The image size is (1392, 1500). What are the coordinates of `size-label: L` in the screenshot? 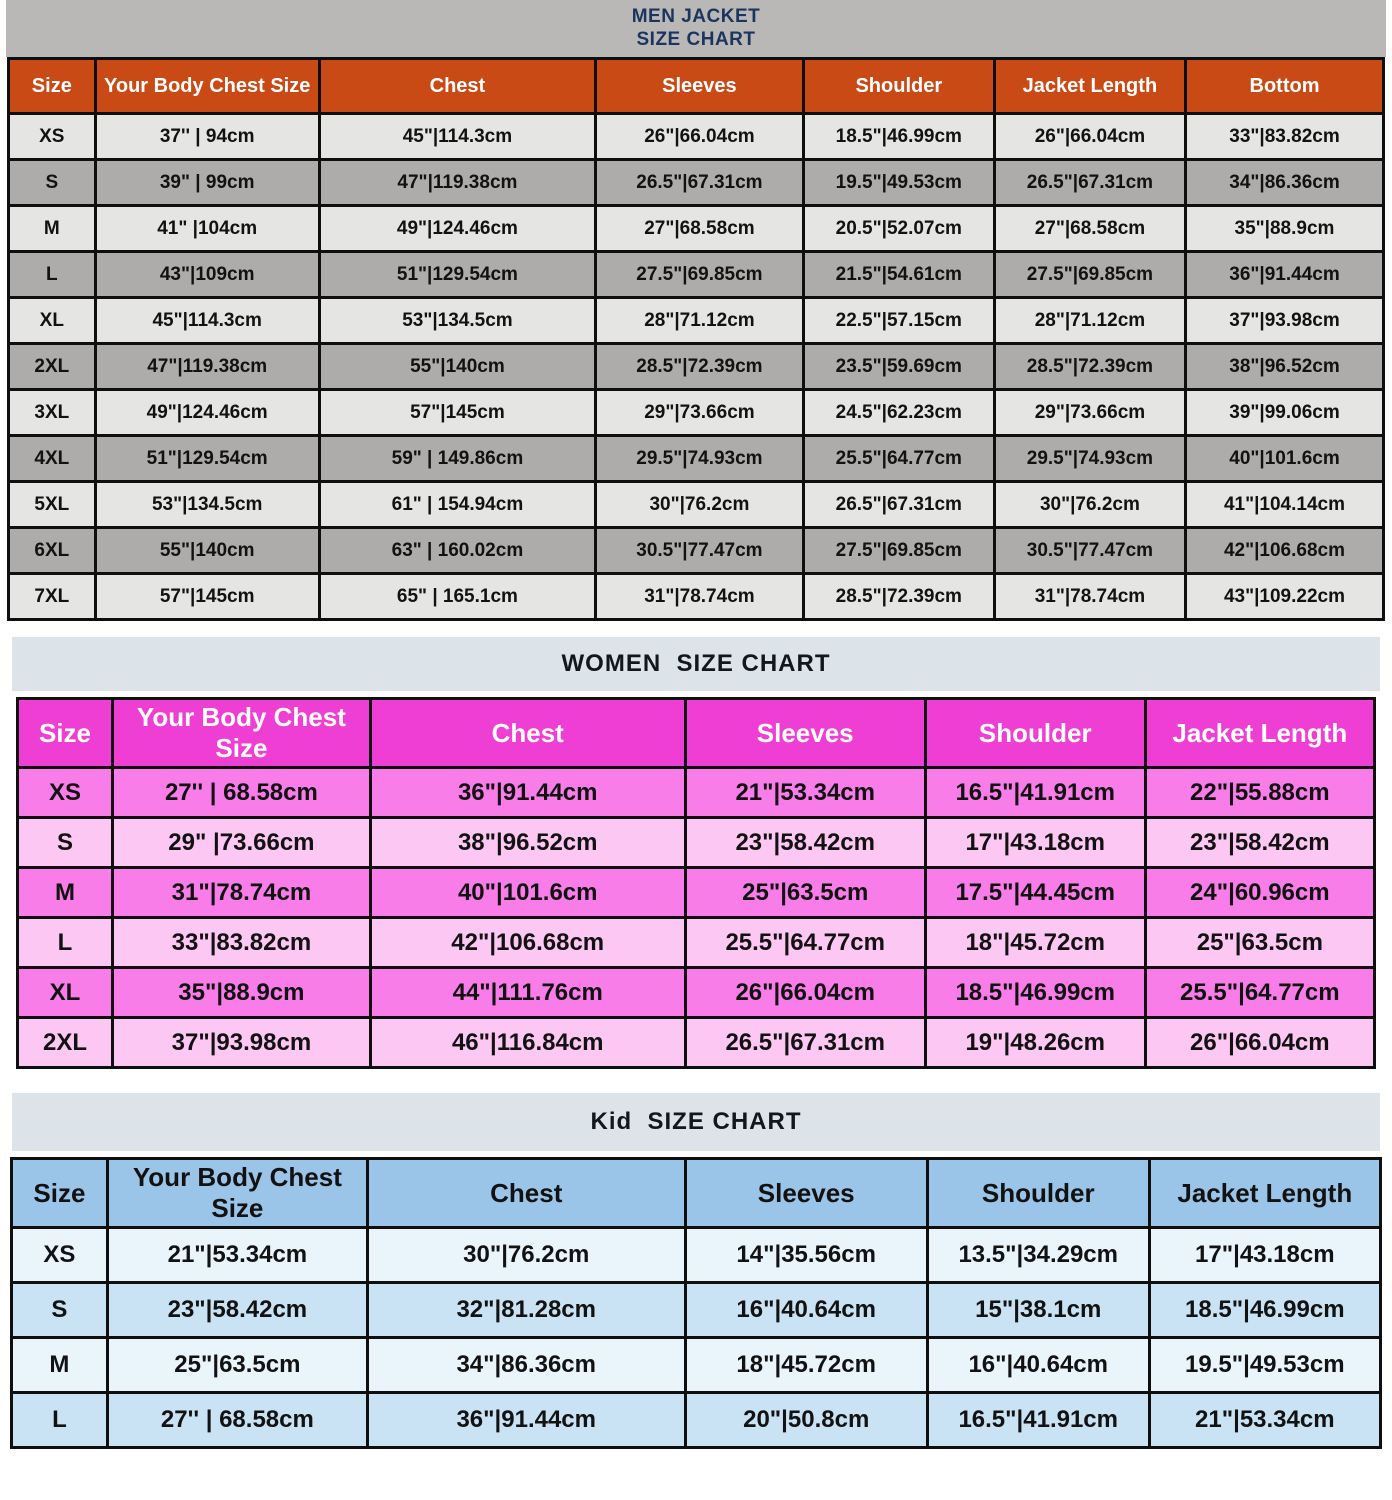 It's located at (52, 274).